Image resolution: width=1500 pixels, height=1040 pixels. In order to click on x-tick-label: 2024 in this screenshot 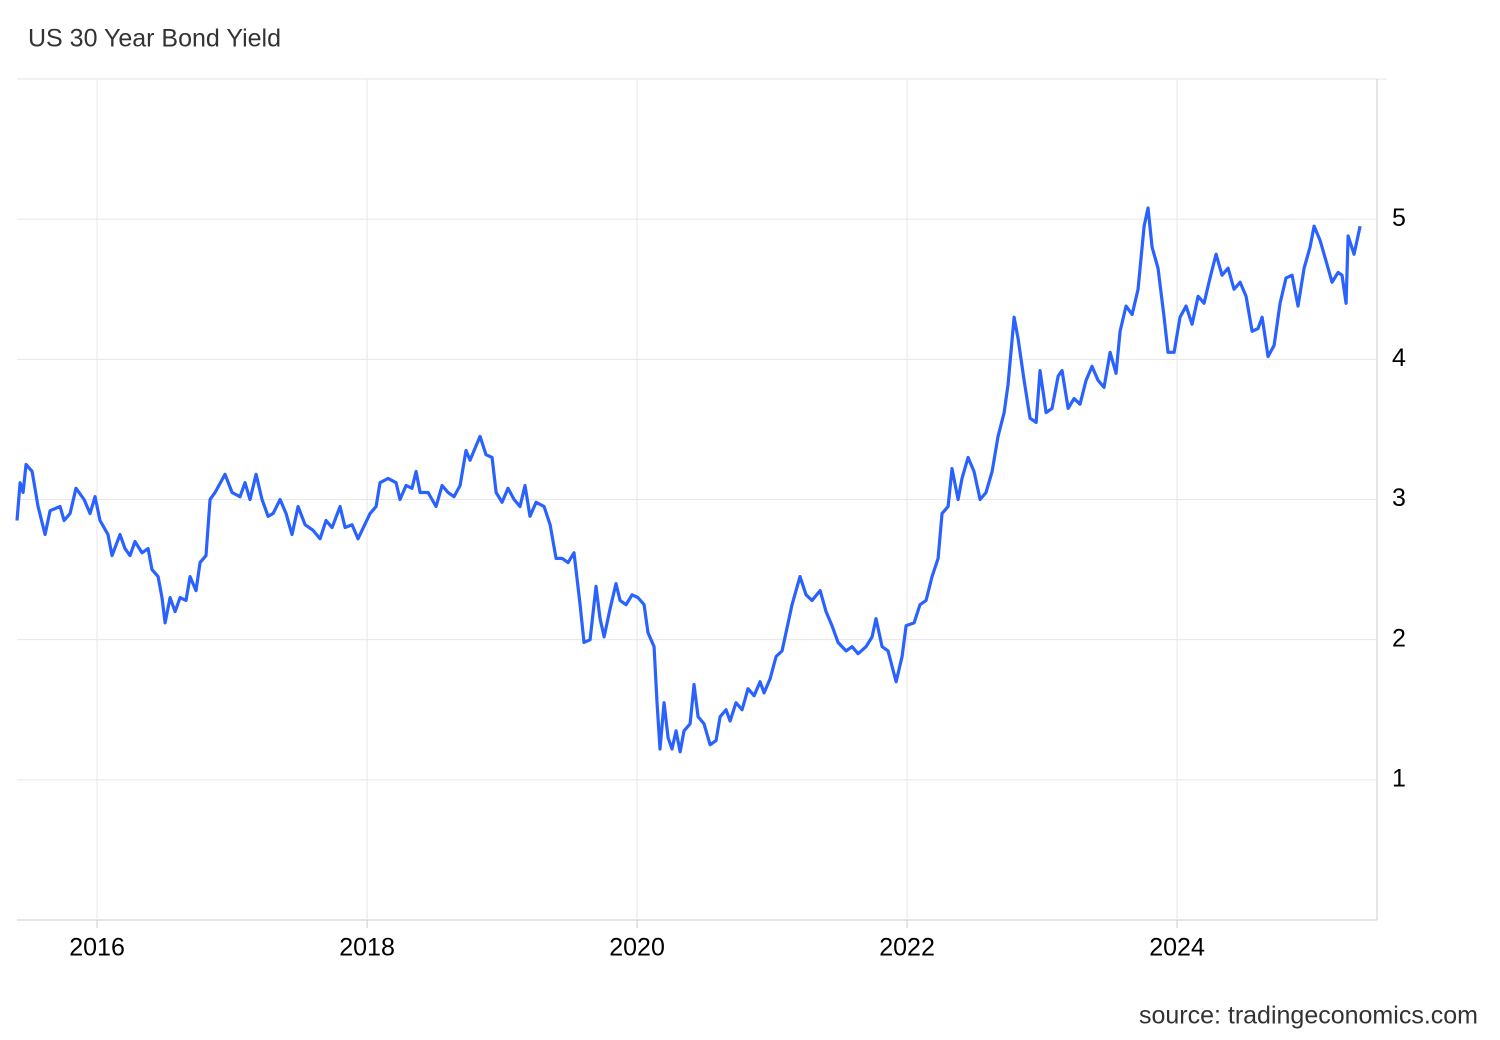, I will do `click(1177, 948)`.